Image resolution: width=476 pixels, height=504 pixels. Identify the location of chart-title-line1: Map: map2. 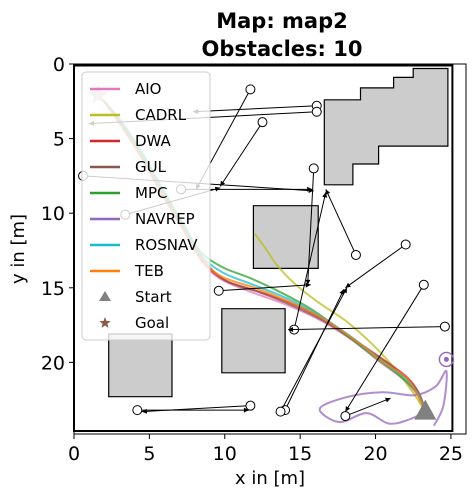
(282, 21).